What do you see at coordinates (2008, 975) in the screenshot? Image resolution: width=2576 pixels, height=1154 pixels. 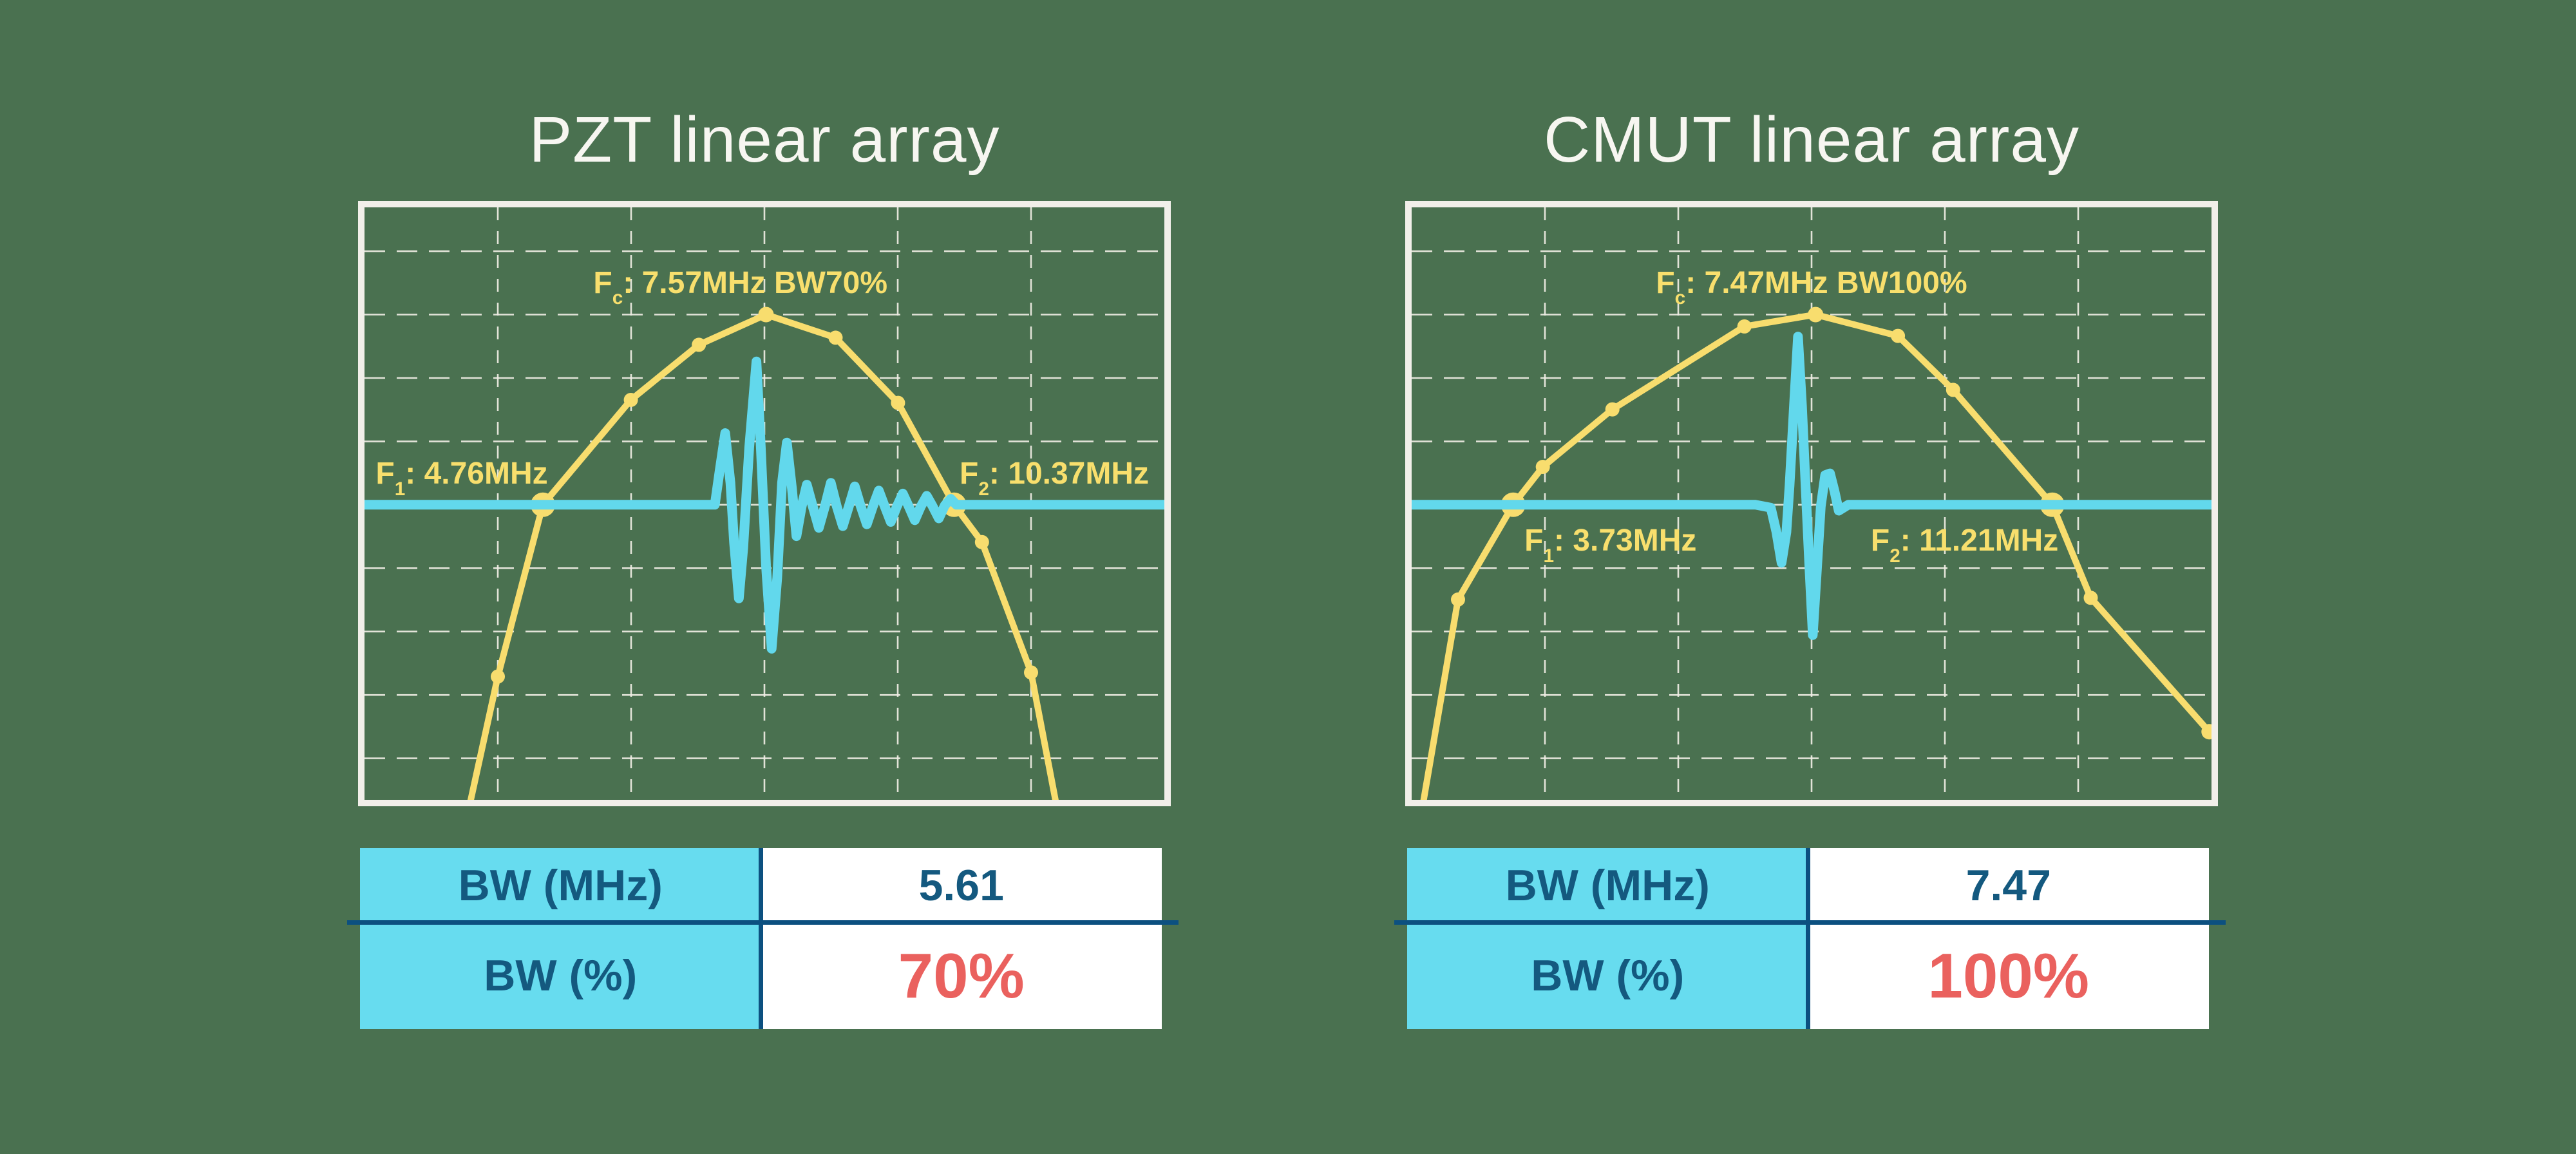 I see `bw-percent-value-cell: 100%` at bounding box center [2008, 975].